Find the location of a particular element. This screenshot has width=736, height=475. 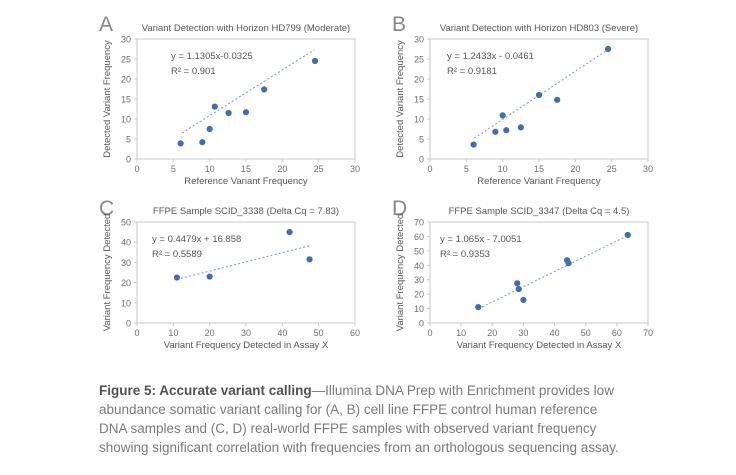

equation-label: y = 1.2433x - 0.0461 is located at coordinates (490, 56).